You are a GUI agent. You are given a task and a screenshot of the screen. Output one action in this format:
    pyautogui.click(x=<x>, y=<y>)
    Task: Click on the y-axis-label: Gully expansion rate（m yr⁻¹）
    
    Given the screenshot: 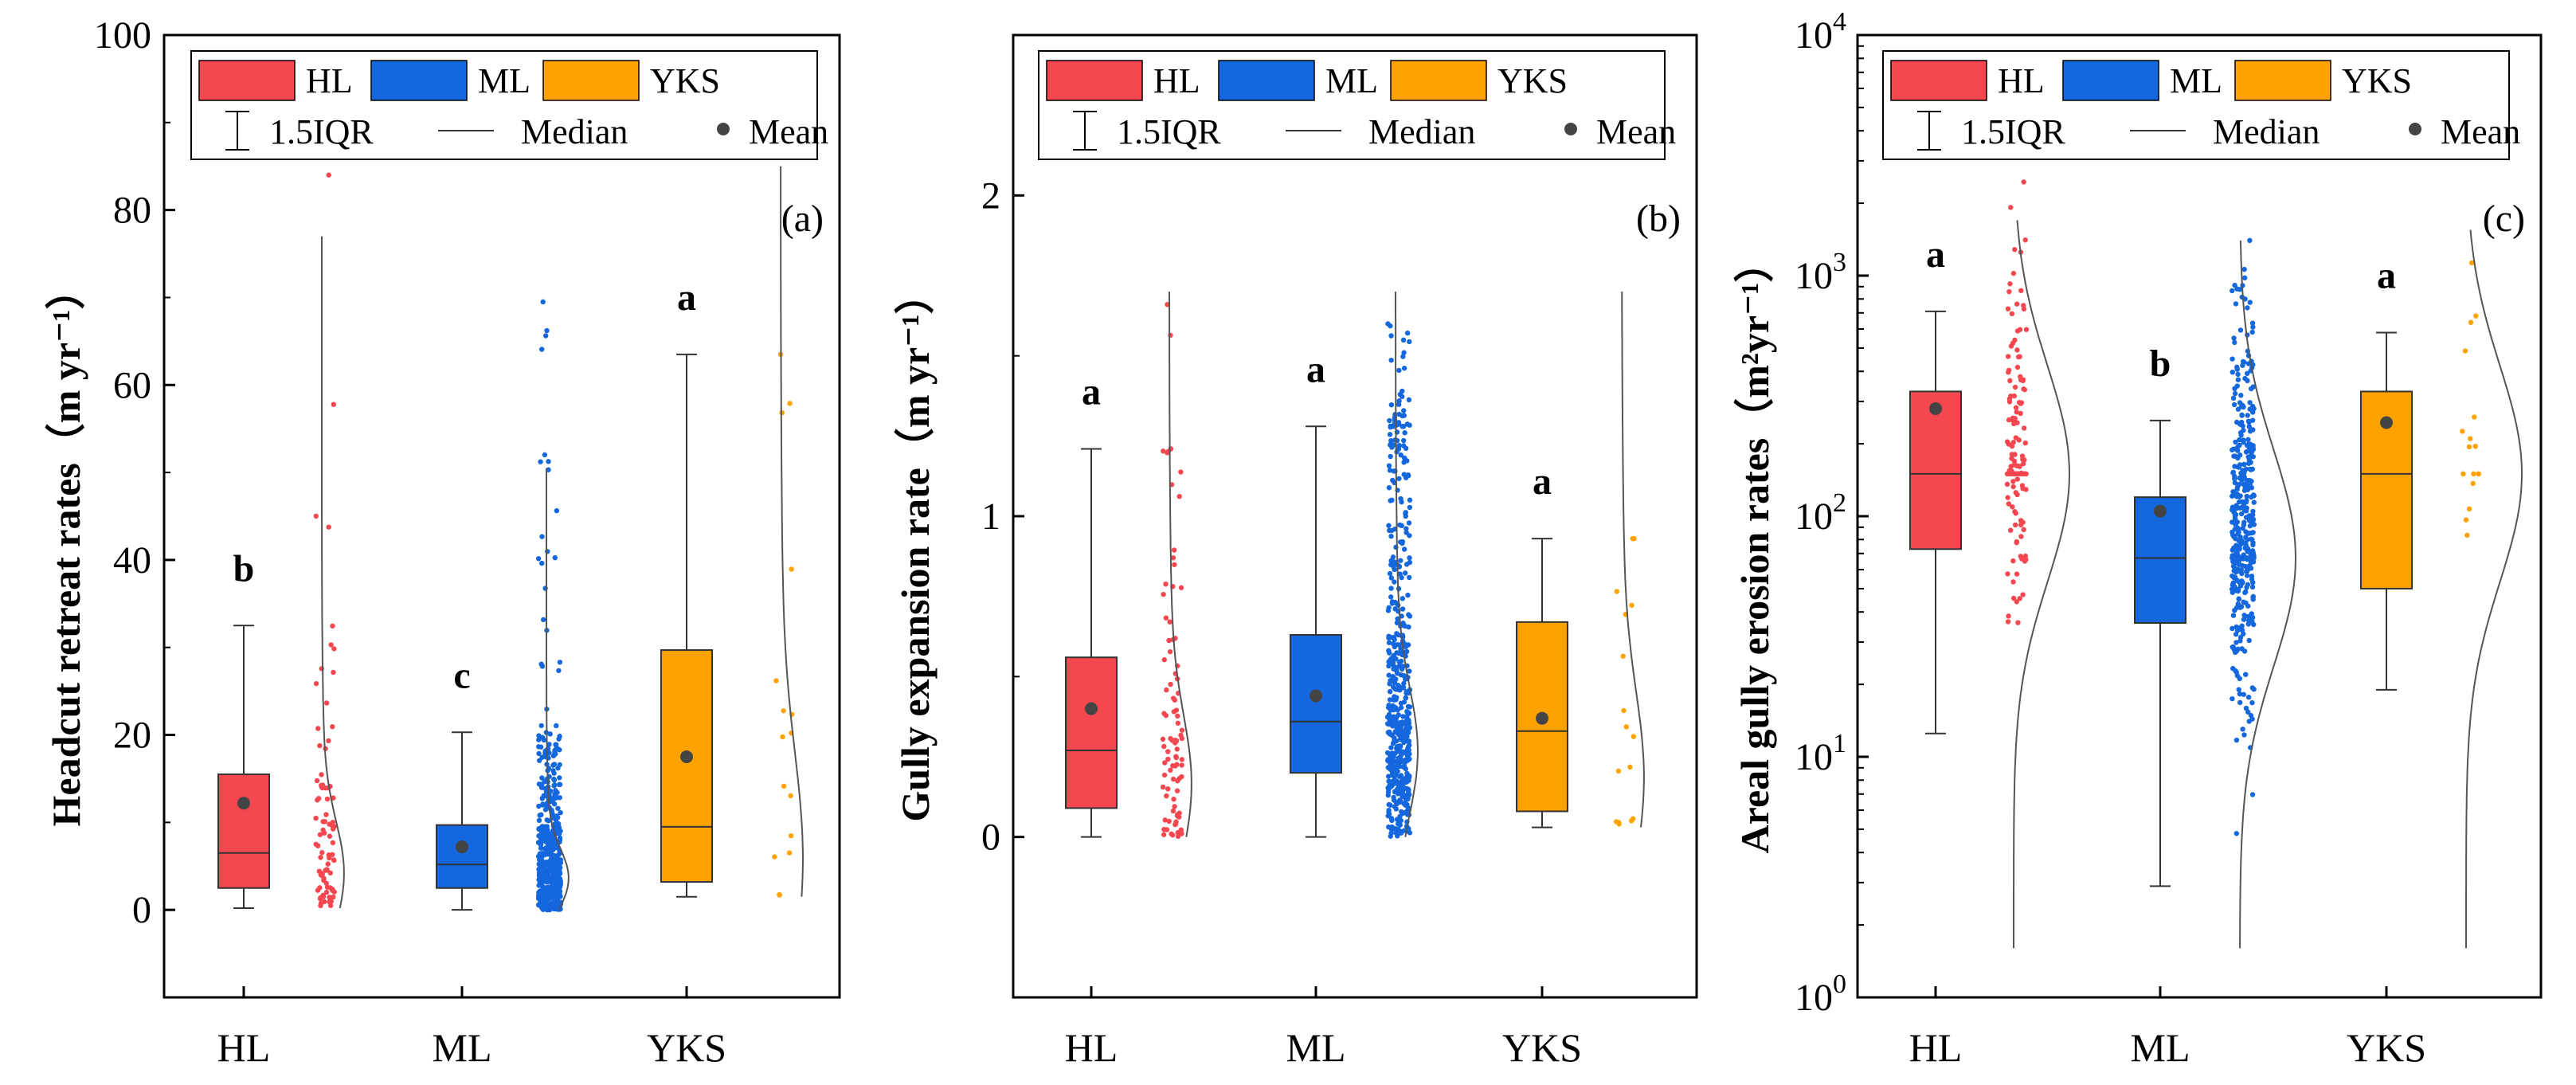 What is the action you would take?
    pyautogui.click(x=915, y=547)
    